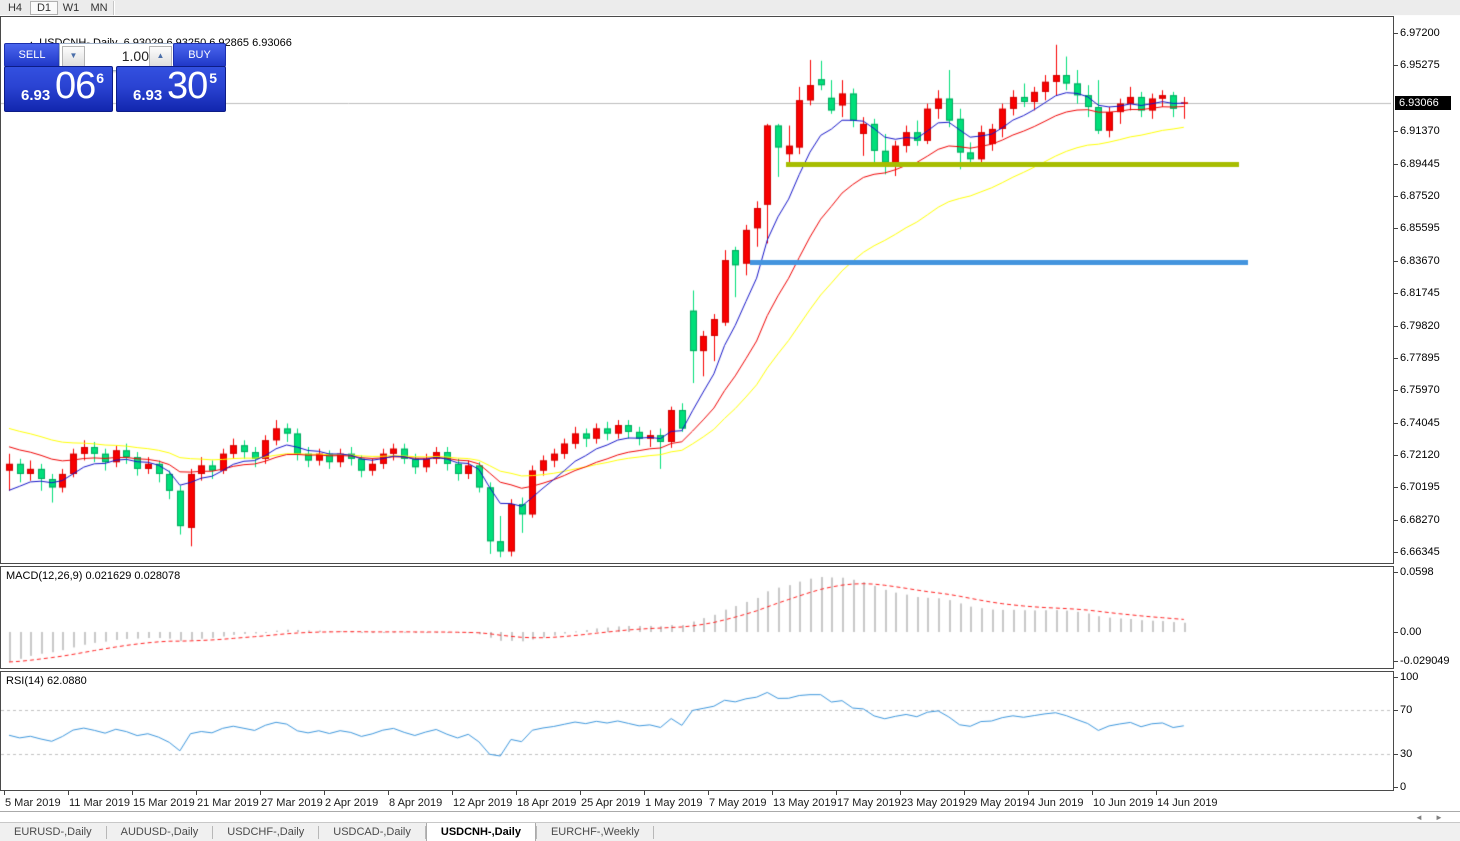 The width and height of the screenshot is (1460, 841). Describe the element at coordinates (1420, 261) in the screenshot. I see `price-axis-label: 6.83670` at that location.